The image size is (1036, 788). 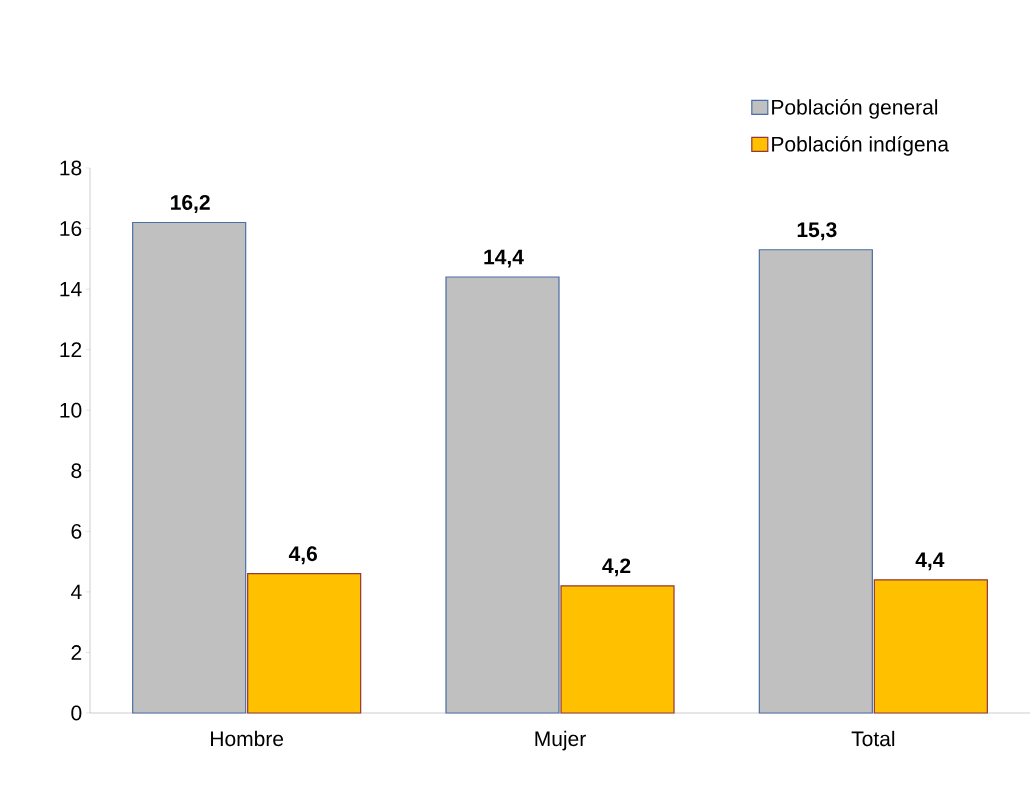 I want to click on y-tick-label: 10, so click(x=71, y=410).